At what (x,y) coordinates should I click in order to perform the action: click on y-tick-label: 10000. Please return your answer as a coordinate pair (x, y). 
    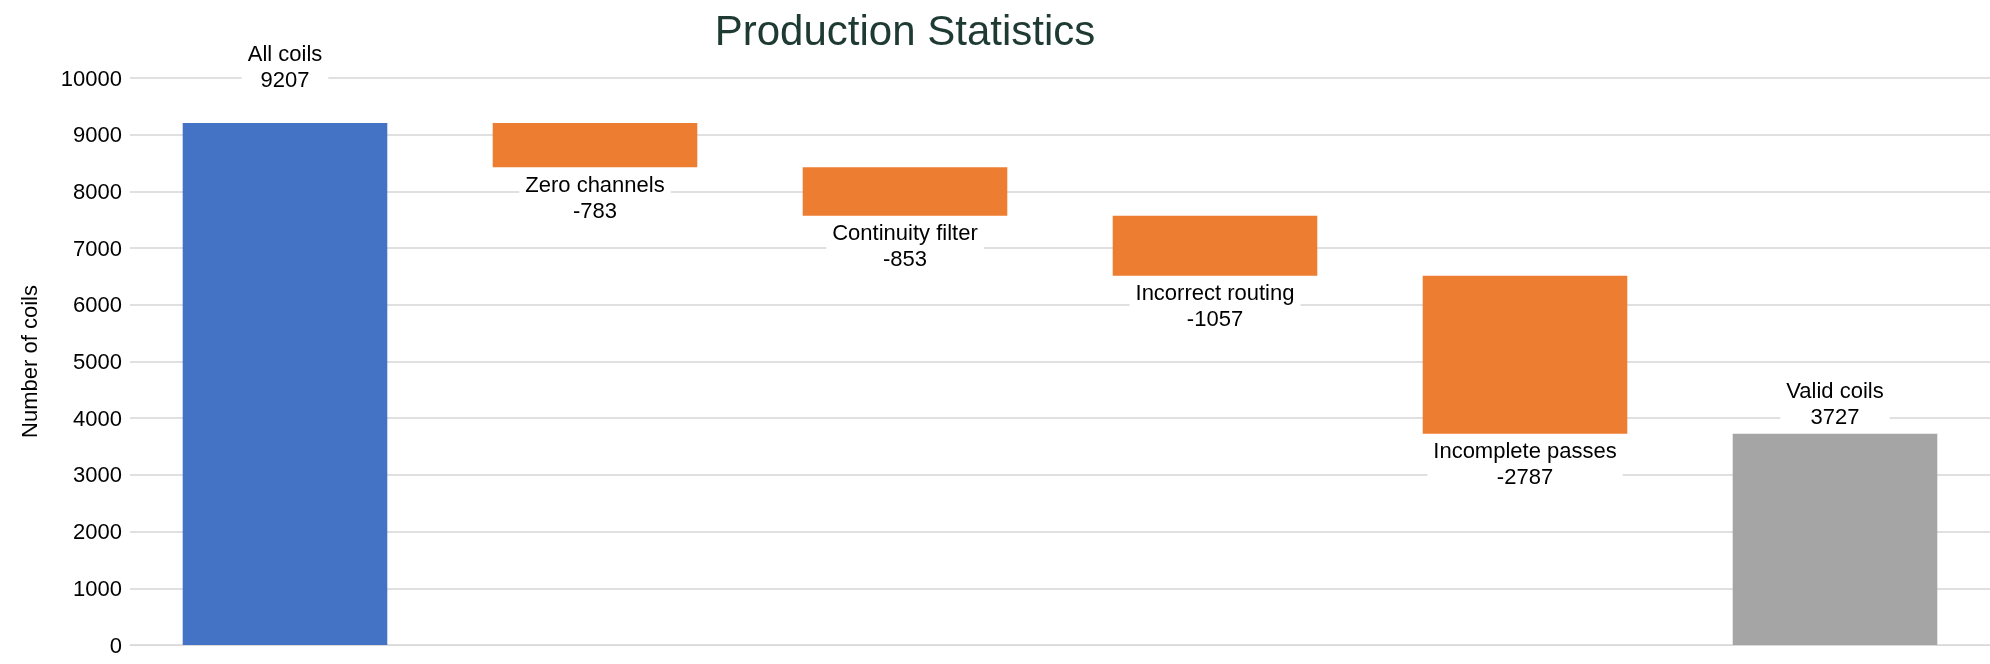
    Looking at the image, I should click on (91, 78).